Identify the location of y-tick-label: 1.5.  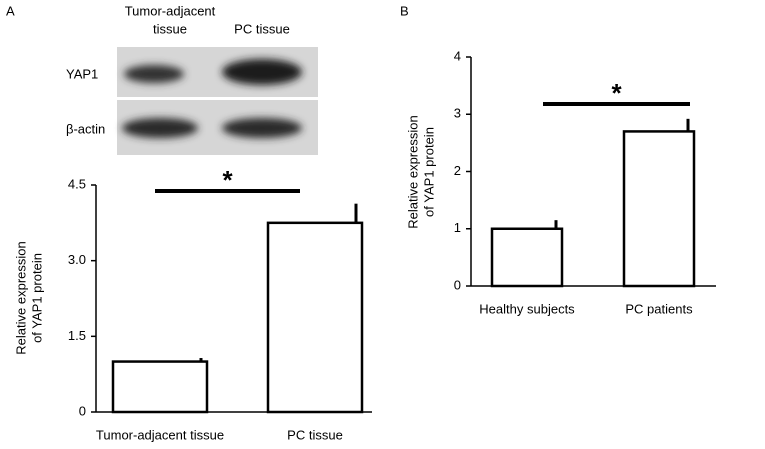
(77, 335).